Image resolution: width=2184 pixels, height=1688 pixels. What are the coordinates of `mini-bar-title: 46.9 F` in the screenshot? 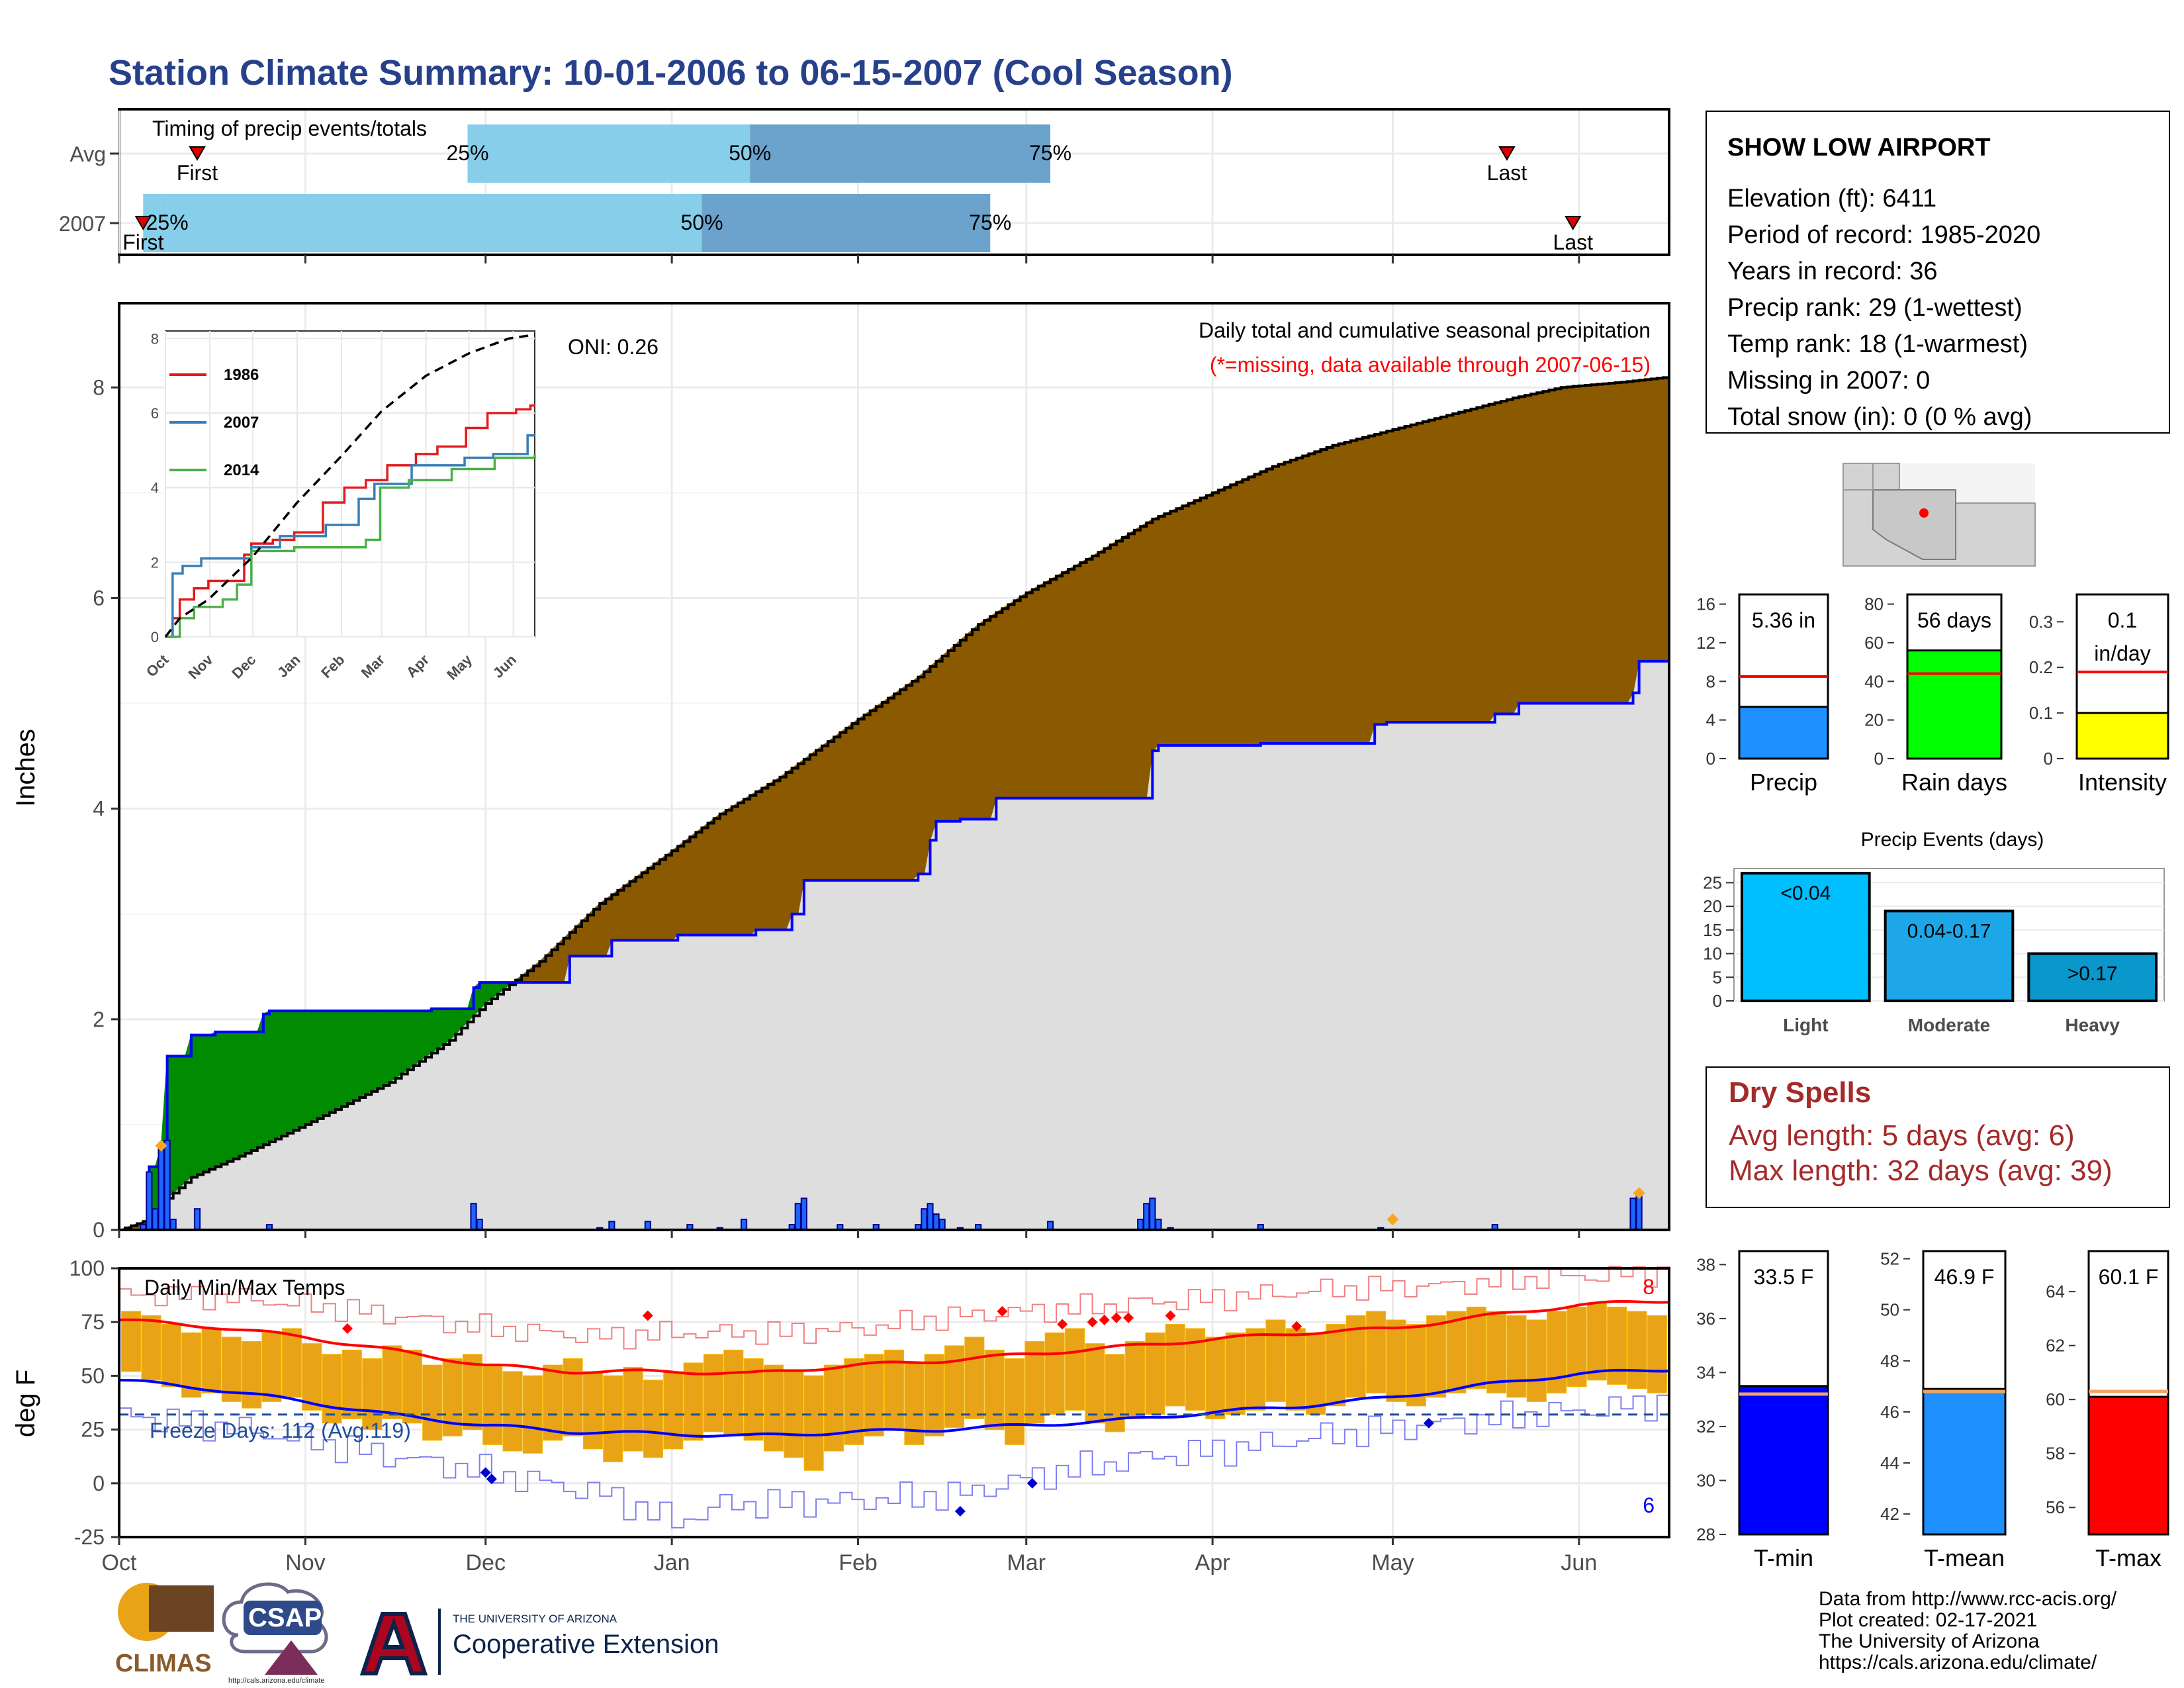 It's located at (1965, 1277).